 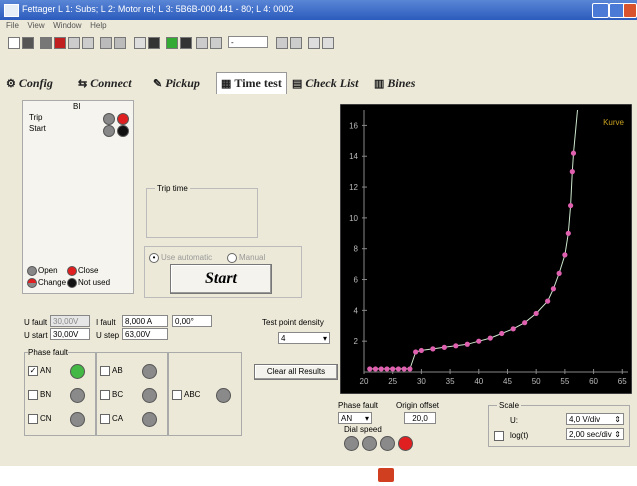 I want to click on phase-ca-checkbox, so click(x=105, y=419).